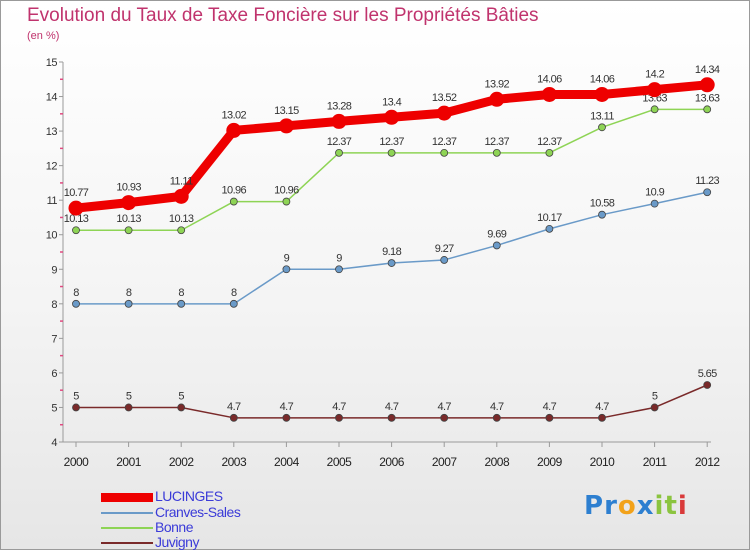 The width and height of the screenshot is (750, 552). What do you see at coordinates (54, 339) in the screenshot?
I see `y-tick-label: 7` at bounding box center [54, 339].